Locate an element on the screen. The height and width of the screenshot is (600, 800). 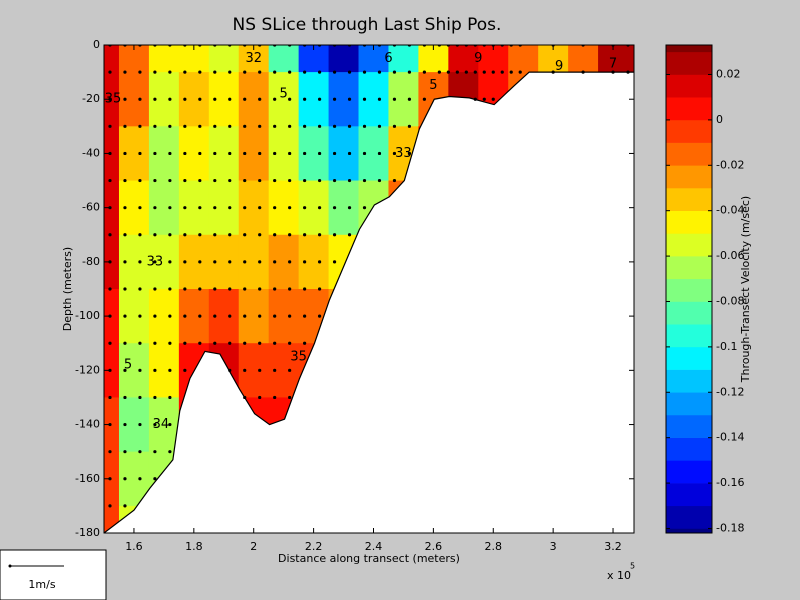
colorbar-label: Through-Transect Velocity (m/sec) is located at coordinates (745, 289).